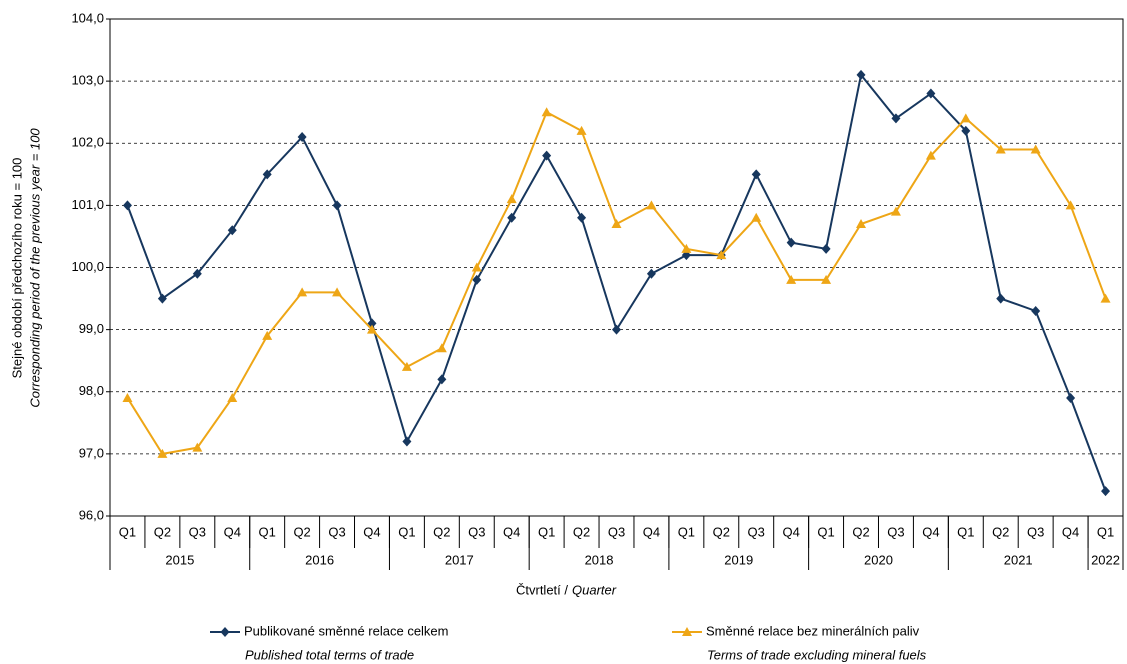 The image size is (1127, 664). What do you see at coordinates (878, 559) in the screenshot?
I see `x-group-label: 2020` at bounding box center [878, 559].